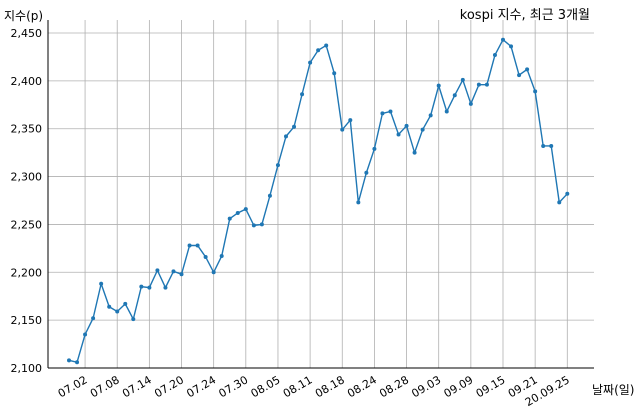 This screenshot has width=640, height=418. Describe the element at coordinates (266, 386) in the screenshot. I see `x-tick-label: 08.05` at that location.